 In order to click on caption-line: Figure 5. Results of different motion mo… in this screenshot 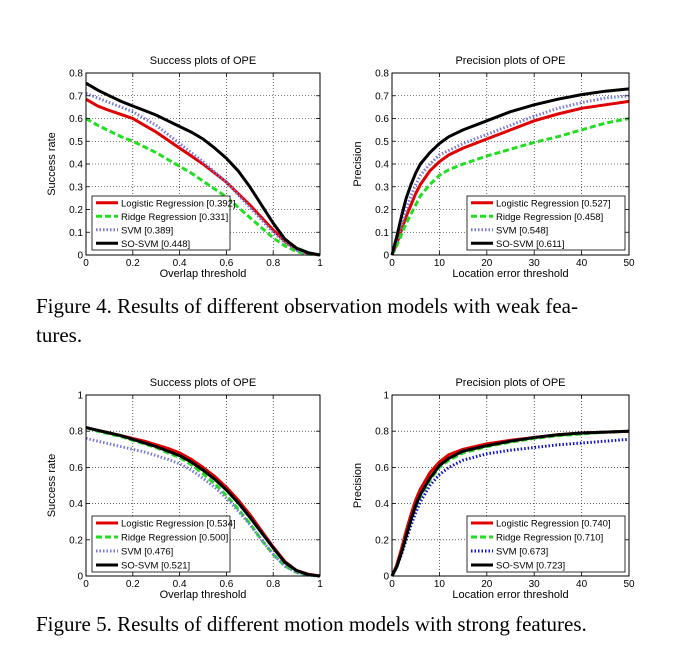, I will do `click(311, 624)`.